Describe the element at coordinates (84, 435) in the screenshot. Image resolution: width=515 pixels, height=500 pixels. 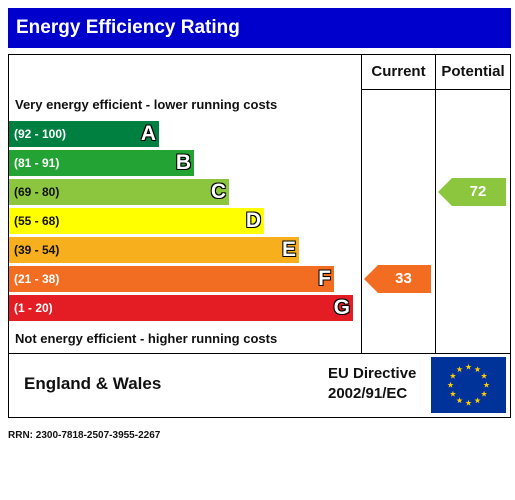
I see `rrn-reference: RRN: 2300-7818-2507-3955-2267` at that location.